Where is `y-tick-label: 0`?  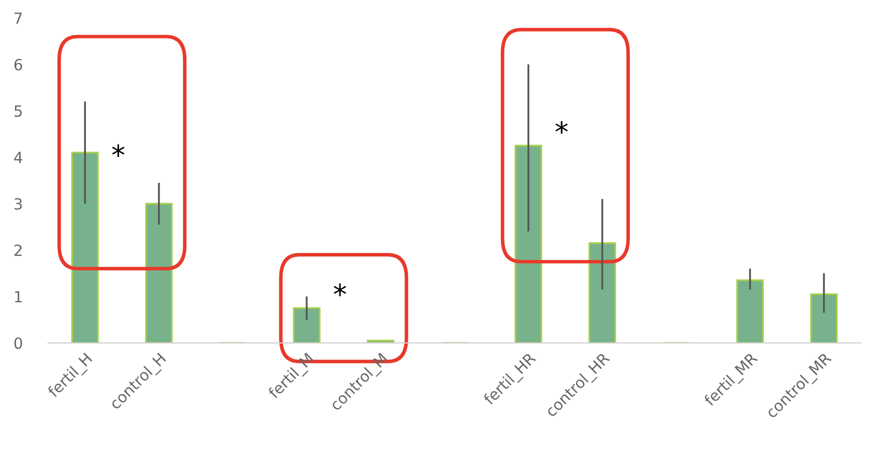 y-tick-label: 0 is located at coordinates (18, 343).